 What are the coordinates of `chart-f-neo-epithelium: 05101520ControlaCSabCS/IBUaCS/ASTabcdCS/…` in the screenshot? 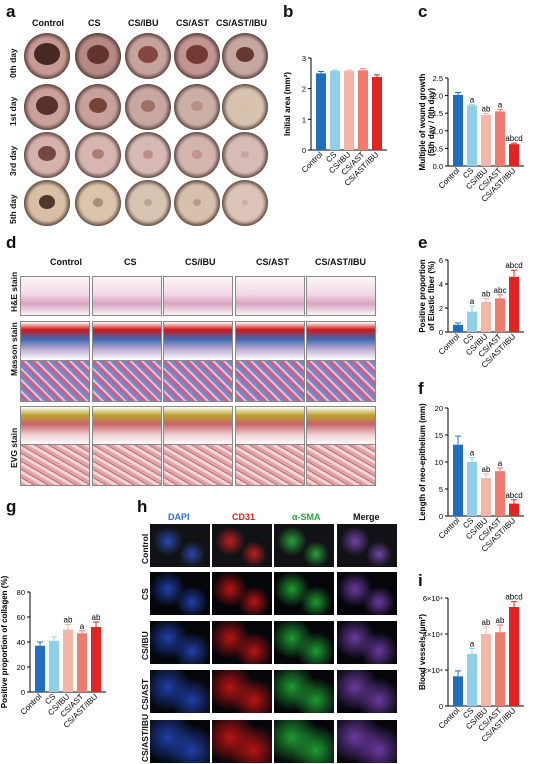 It's located at (471, 478).